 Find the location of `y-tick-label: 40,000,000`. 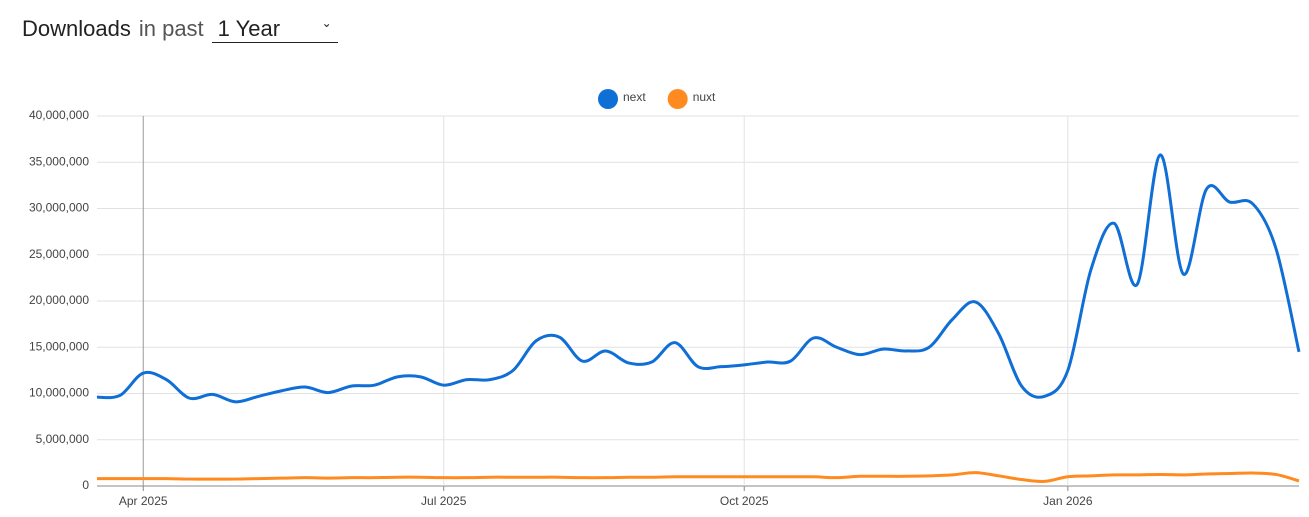

y-tick-label: 40,000,000 is located at coordinates (59, 115).